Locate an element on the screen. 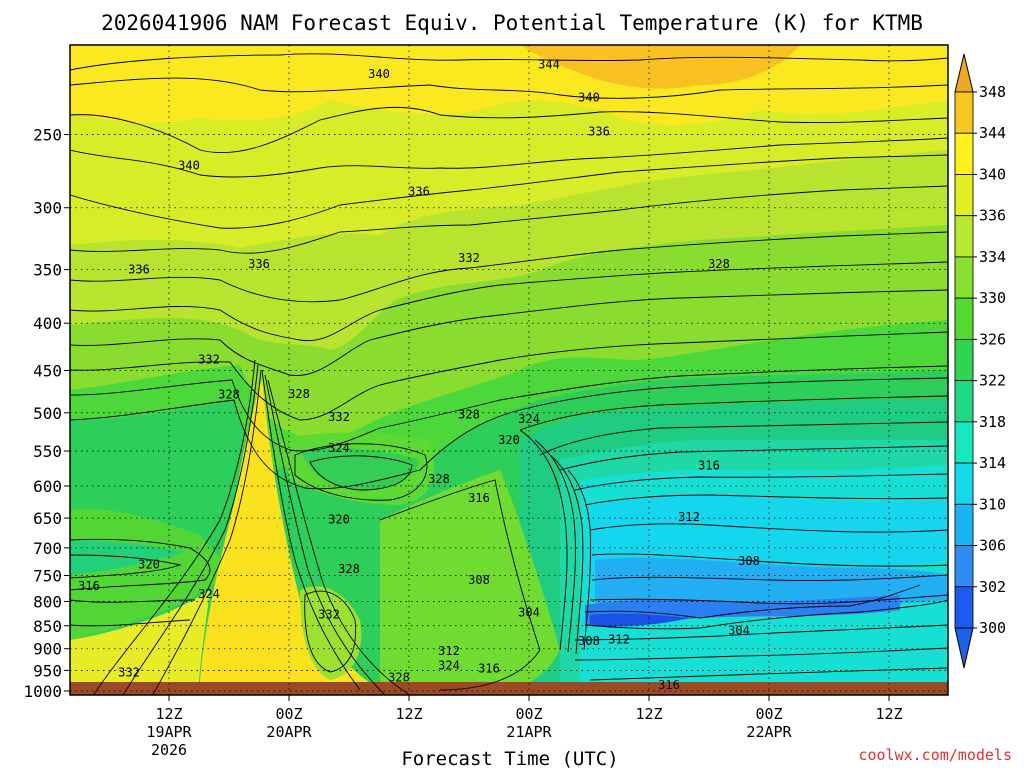  colorbar-label-322: 322 is located at coordinates (992, 381).